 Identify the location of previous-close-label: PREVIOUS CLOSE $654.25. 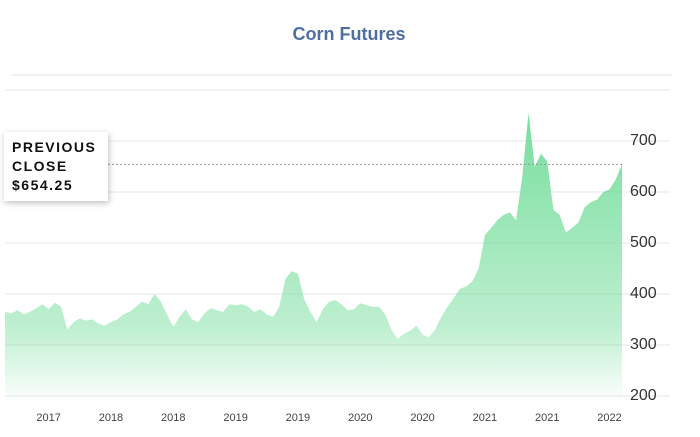
(56, 166).